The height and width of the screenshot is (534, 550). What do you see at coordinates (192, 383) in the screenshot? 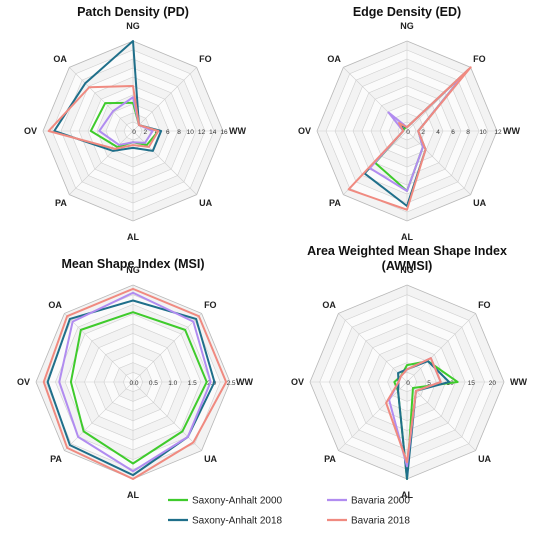
I see `tick-label: 1.5` at bounding box center [192, 383].